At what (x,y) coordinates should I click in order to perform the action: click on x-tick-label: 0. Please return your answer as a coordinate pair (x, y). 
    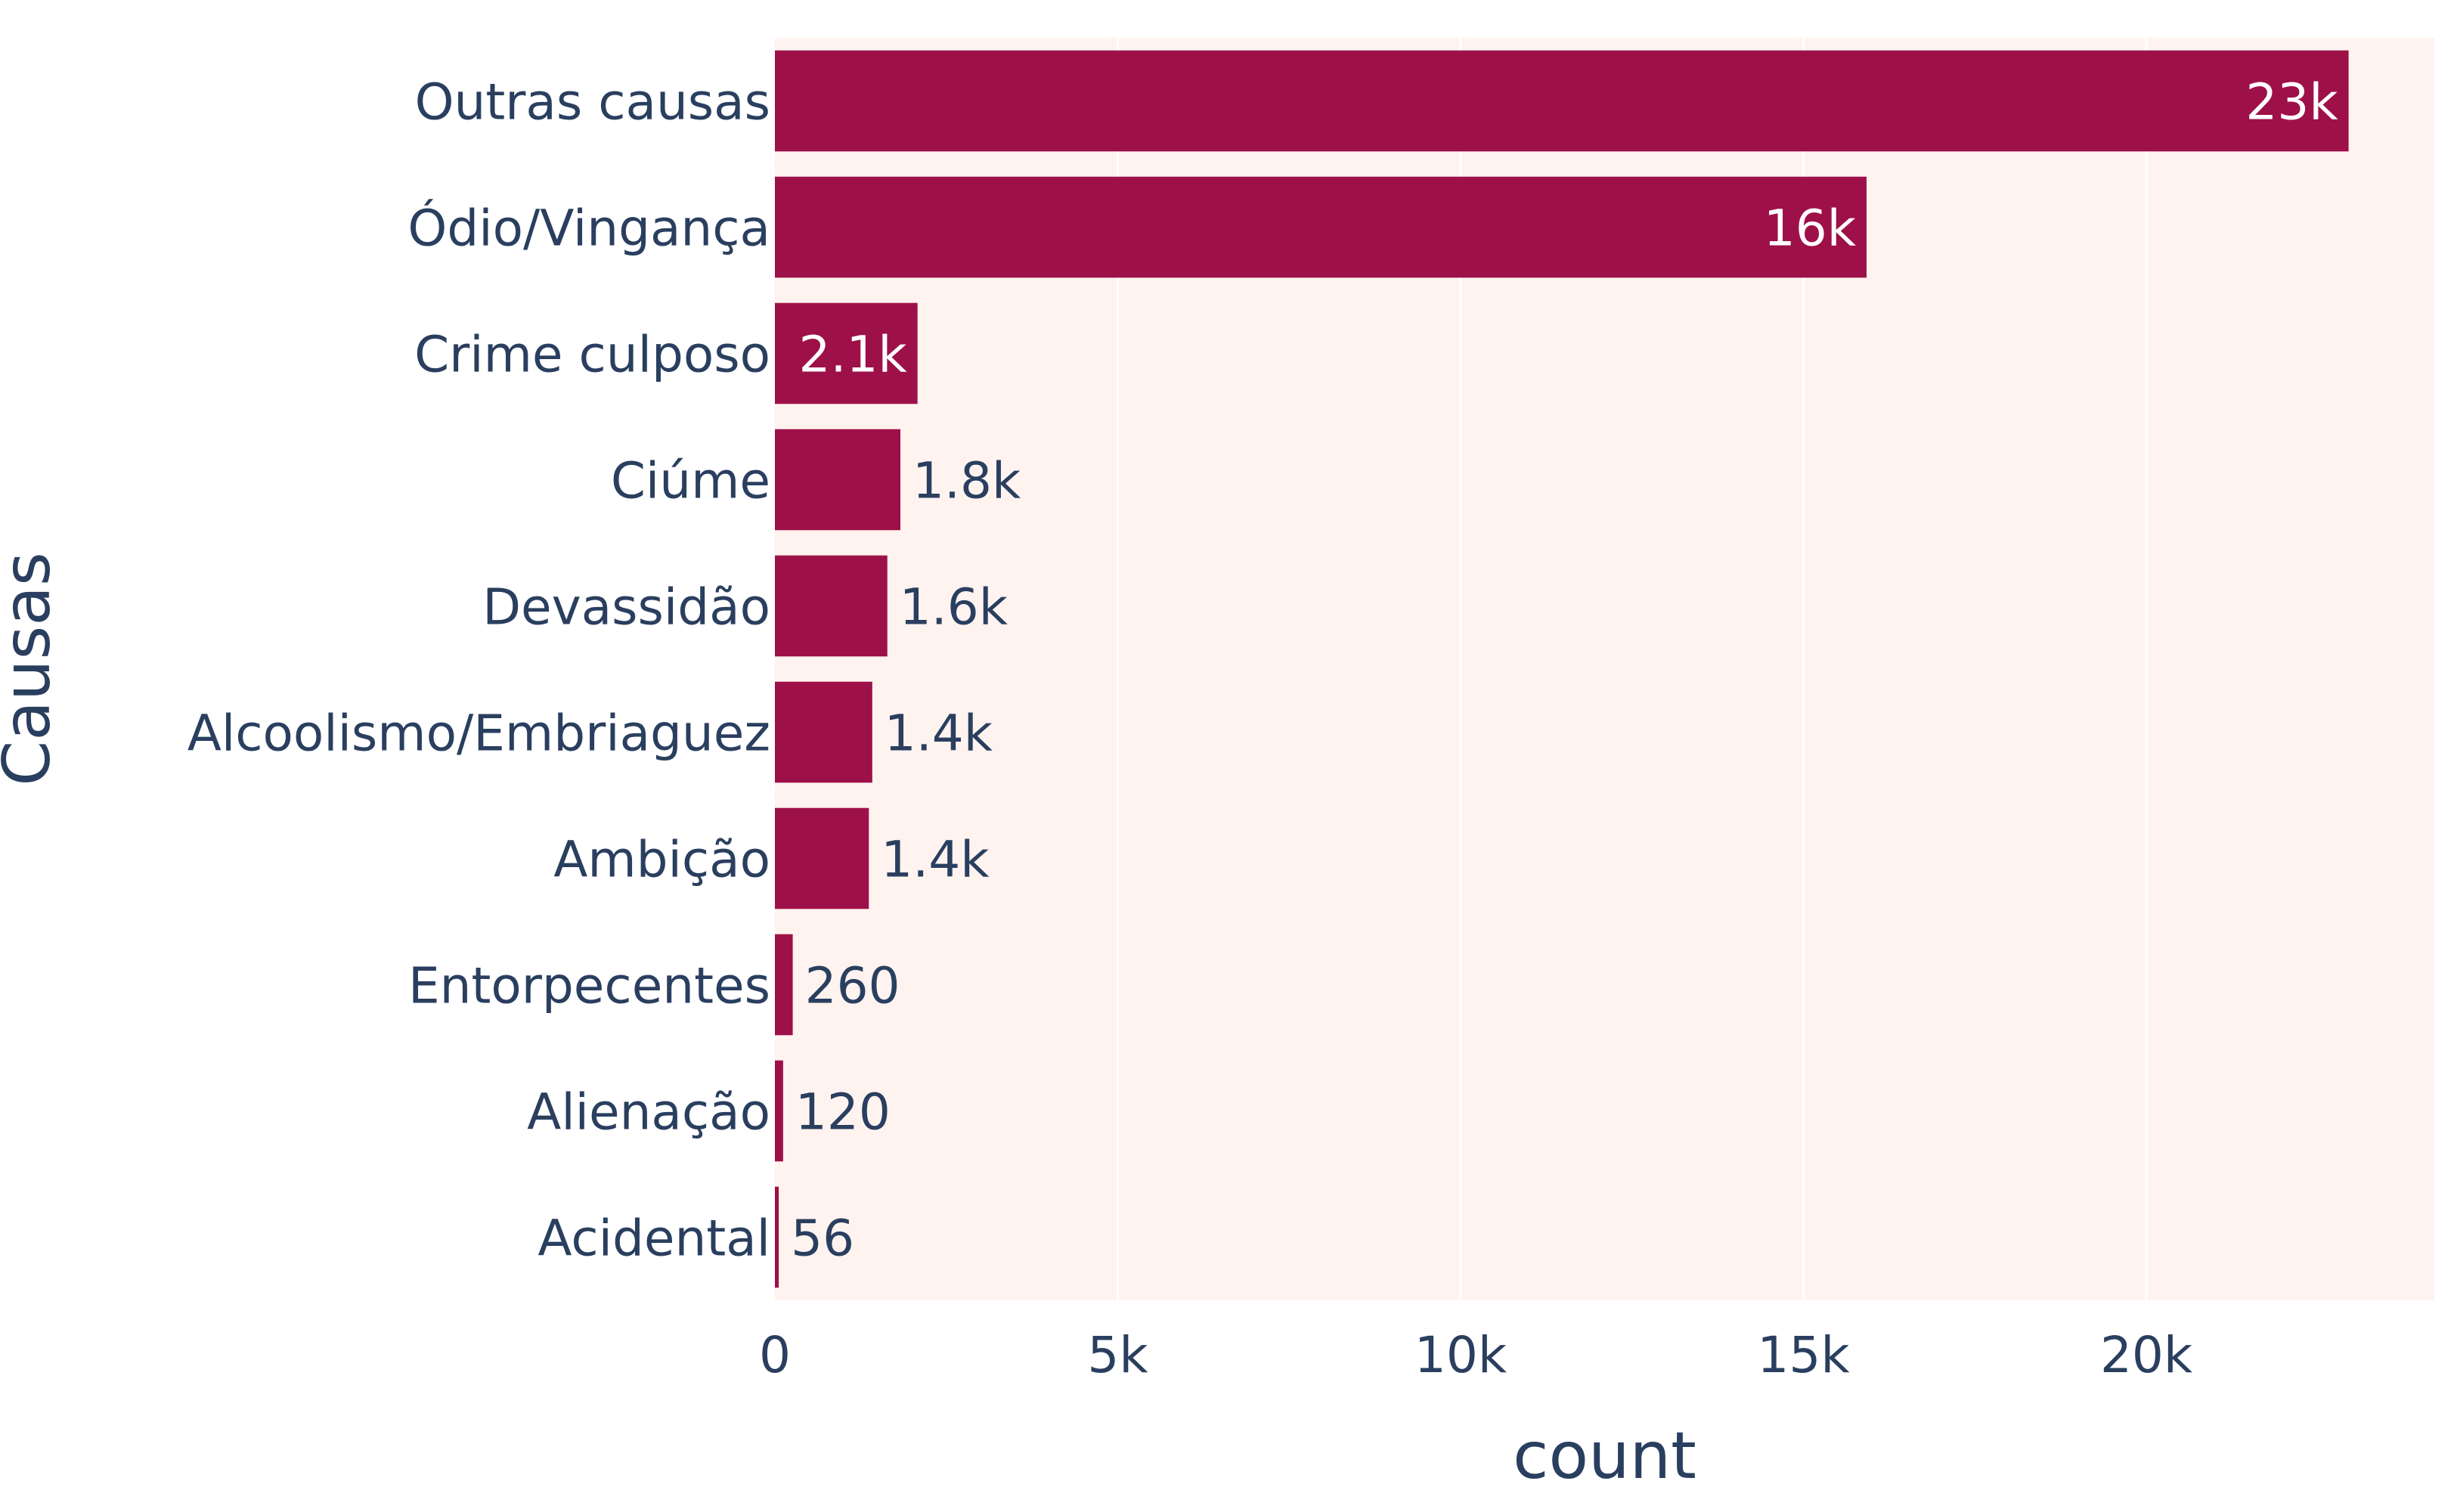
    Looking at the image, I should click on (775, 1355).